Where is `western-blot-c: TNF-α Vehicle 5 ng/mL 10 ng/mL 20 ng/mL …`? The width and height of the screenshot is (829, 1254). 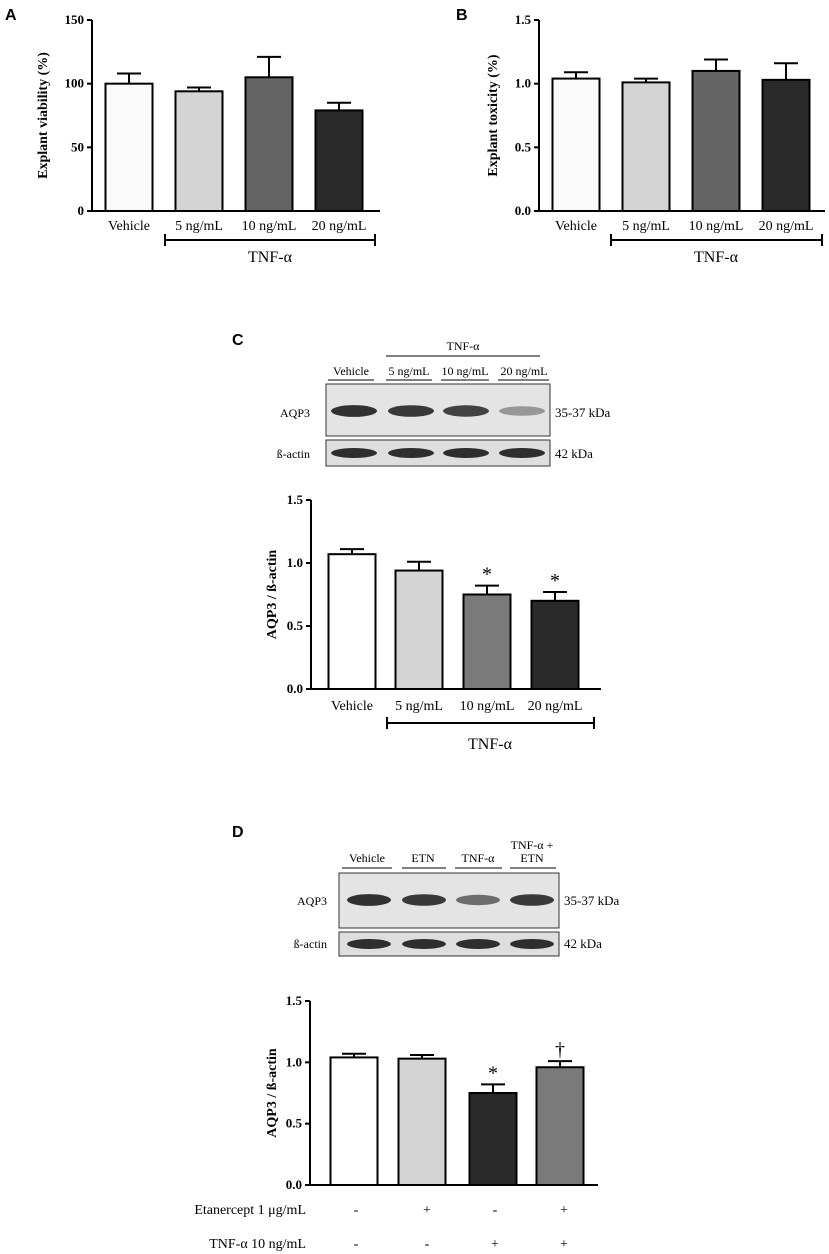
western-blot-c: TNF-α Vehicle 5 ng/mL 10 ng/mL 20 ng/mL … is located at coordinates (443, 403).